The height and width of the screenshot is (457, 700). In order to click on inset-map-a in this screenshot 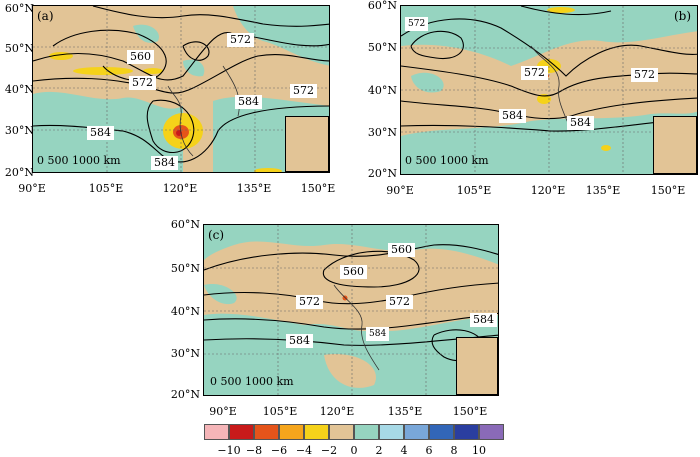, I will do `click(307, 144)`.